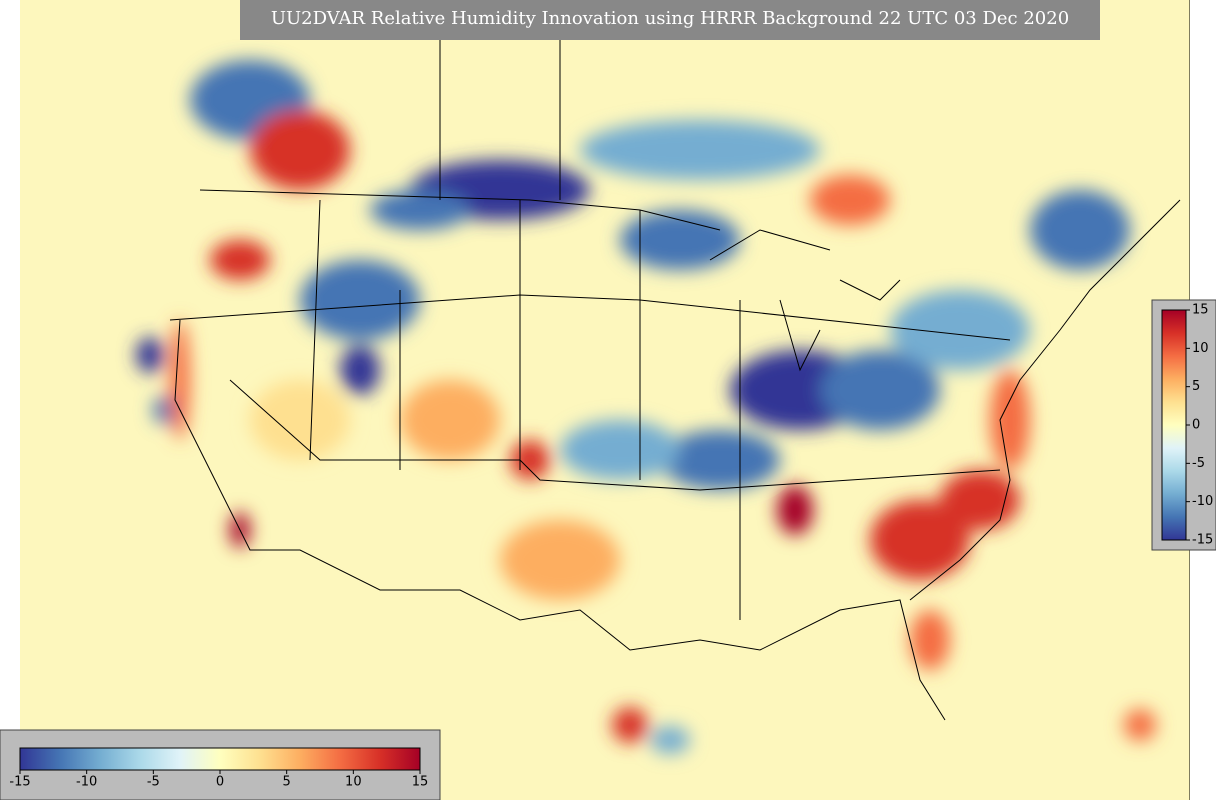 This screenshot has width=1216, height=800. Describe the element at coordinates (220, 759) in the screenshot. I see `colorbar-horizontal` at that location.